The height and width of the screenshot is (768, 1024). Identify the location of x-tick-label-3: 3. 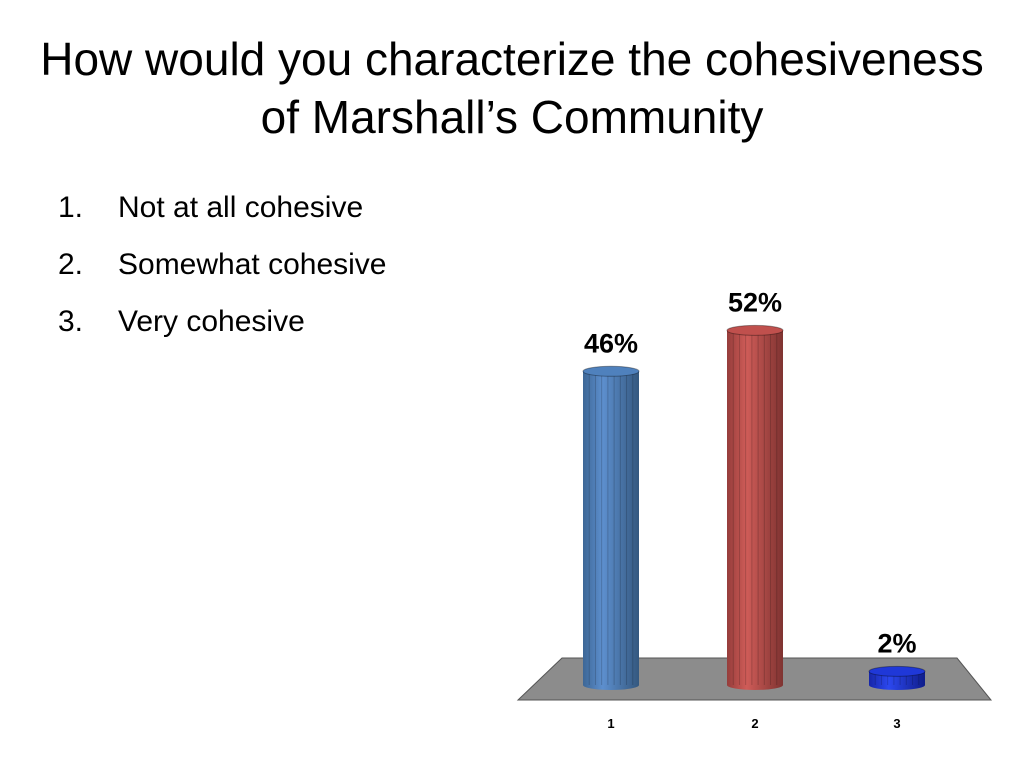
(896, 723).